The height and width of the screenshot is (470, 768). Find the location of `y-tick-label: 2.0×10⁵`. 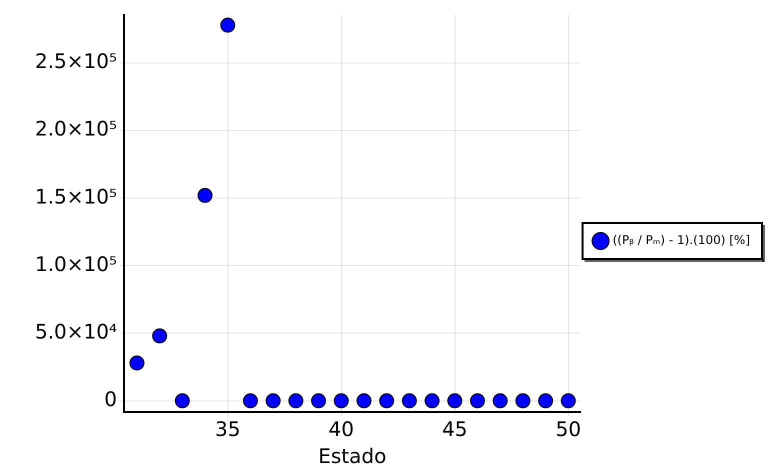

y-tick-label: 2.0×10⁵ is located at coordinates (75, 128).